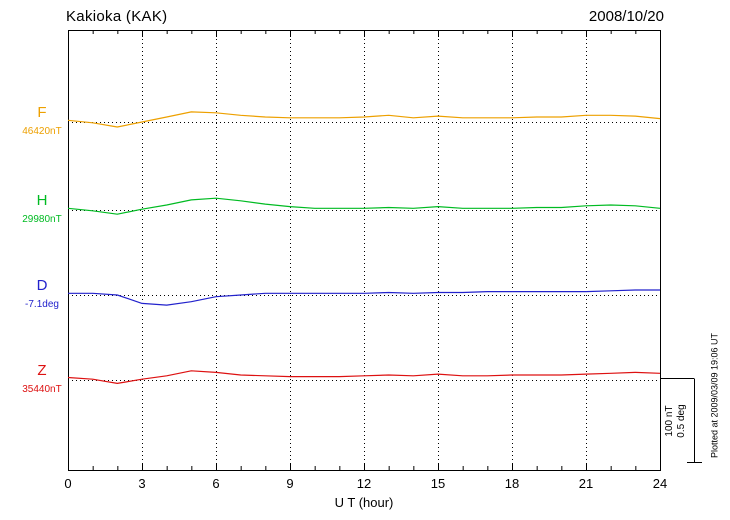 Image resolution: width=730 pixels, height=520 pixels. Describe the element at coordinates (68, 483) in the screenshot. I see `x-tick-label-0: 0` at that location.